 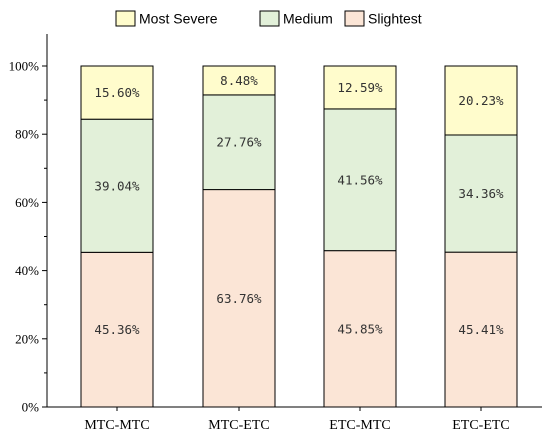 I want to click on data-label: 45.85%, so click(x=360, y=328).